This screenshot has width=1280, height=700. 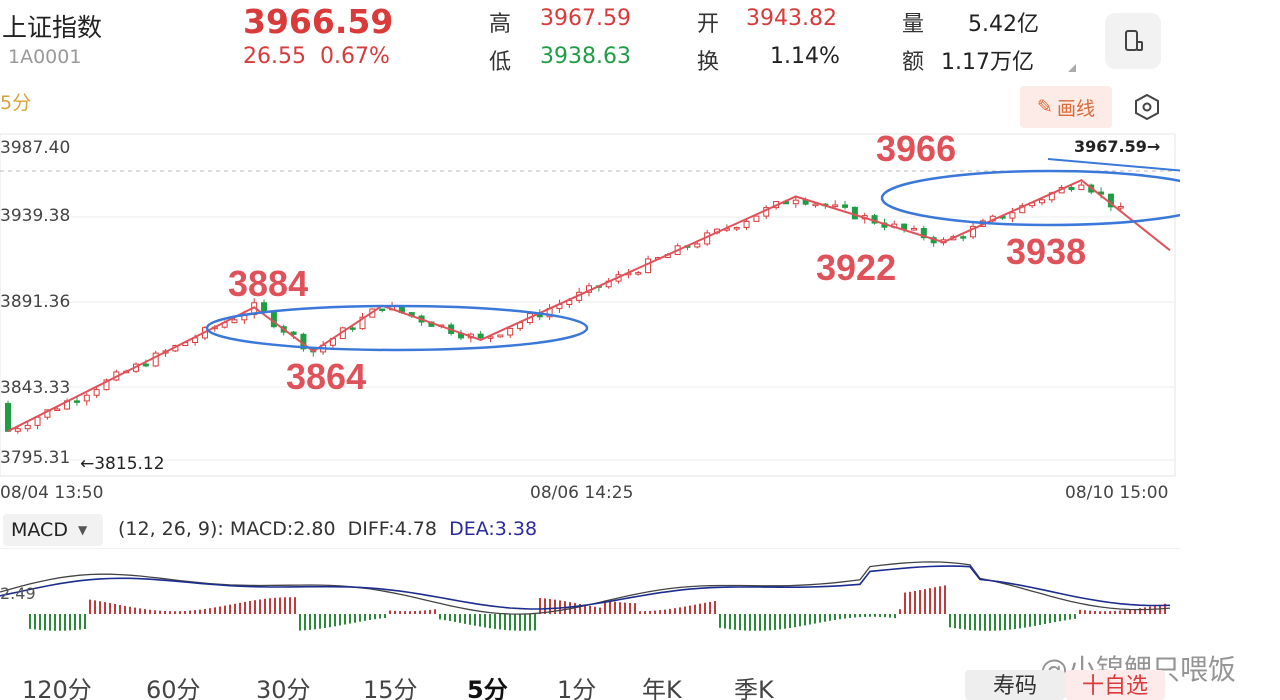 I want to click on macd-value: MACD:2.80, so click(x=282, y=529).